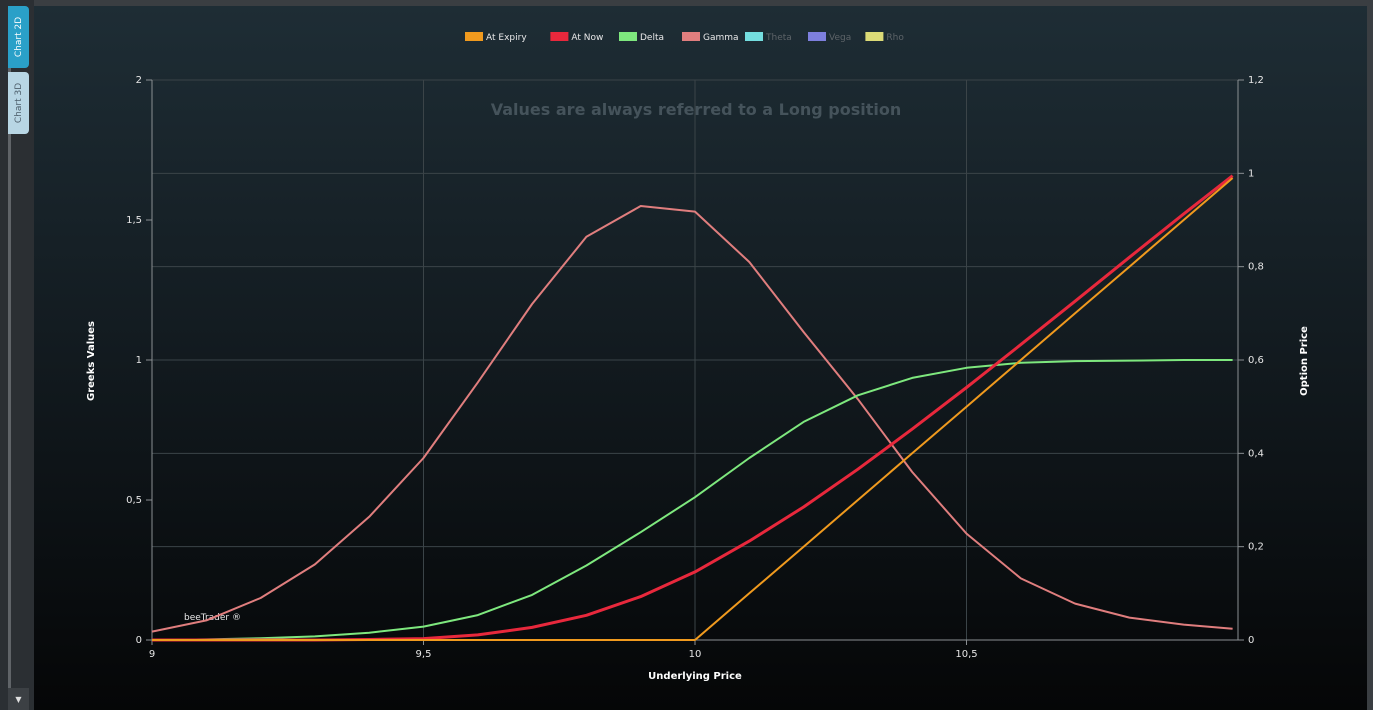  I want to click on chart-type-sidebar: Chart 2D Chart 3D ▼, so click(17, 355).